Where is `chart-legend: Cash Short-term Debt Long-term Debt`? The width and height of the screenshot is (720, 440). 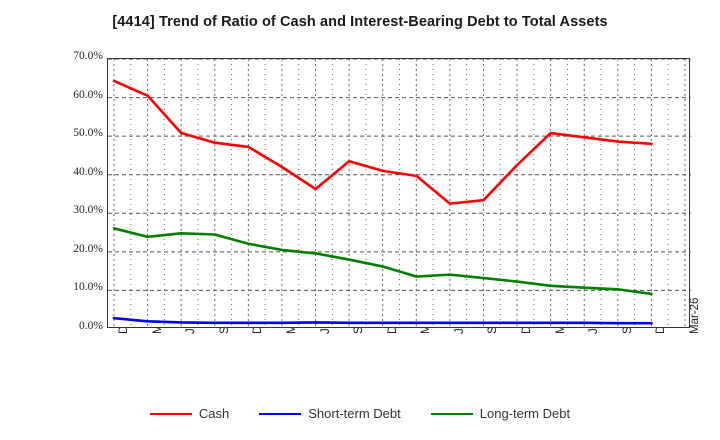
chart-legend: Cash Short-term Debt Long-term Debt is located at coordinates (360, 413).